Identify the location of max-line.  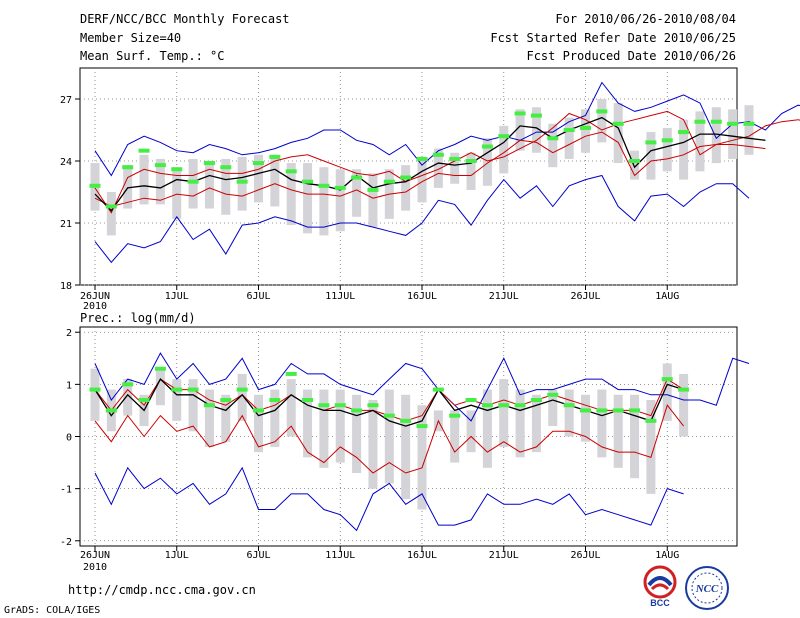
(422, 387).